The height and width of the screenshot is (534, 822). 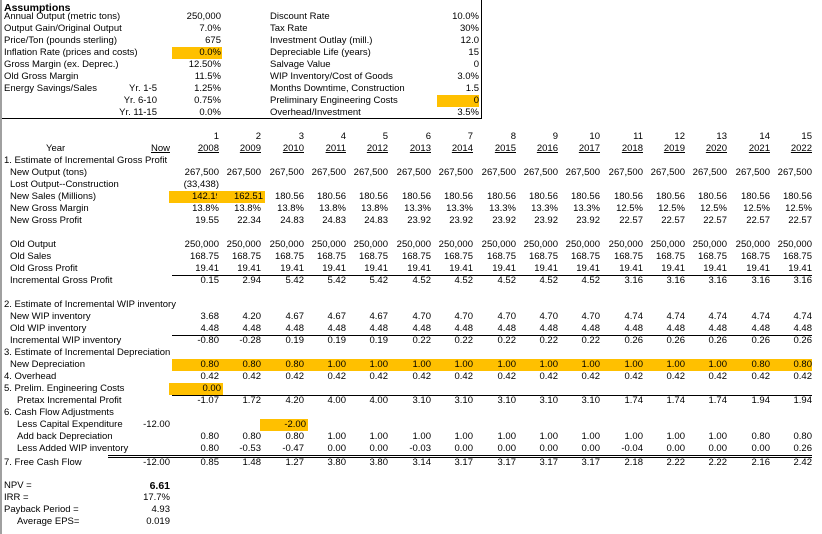 What do you see at coordinates (241, 197) in the screenshot?
I see `cell-value: 162.51` at bounding box center [241, 197].